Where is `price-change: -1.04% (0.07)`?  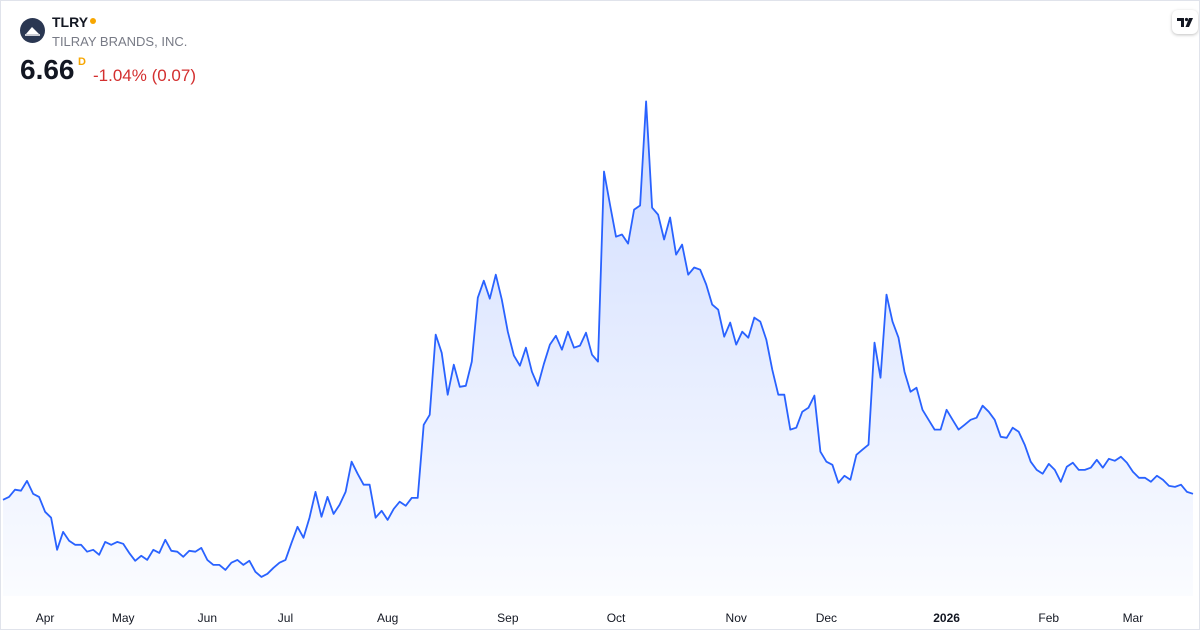
price-change: -1.04% (0.07) is located at coordinates (144, 75).